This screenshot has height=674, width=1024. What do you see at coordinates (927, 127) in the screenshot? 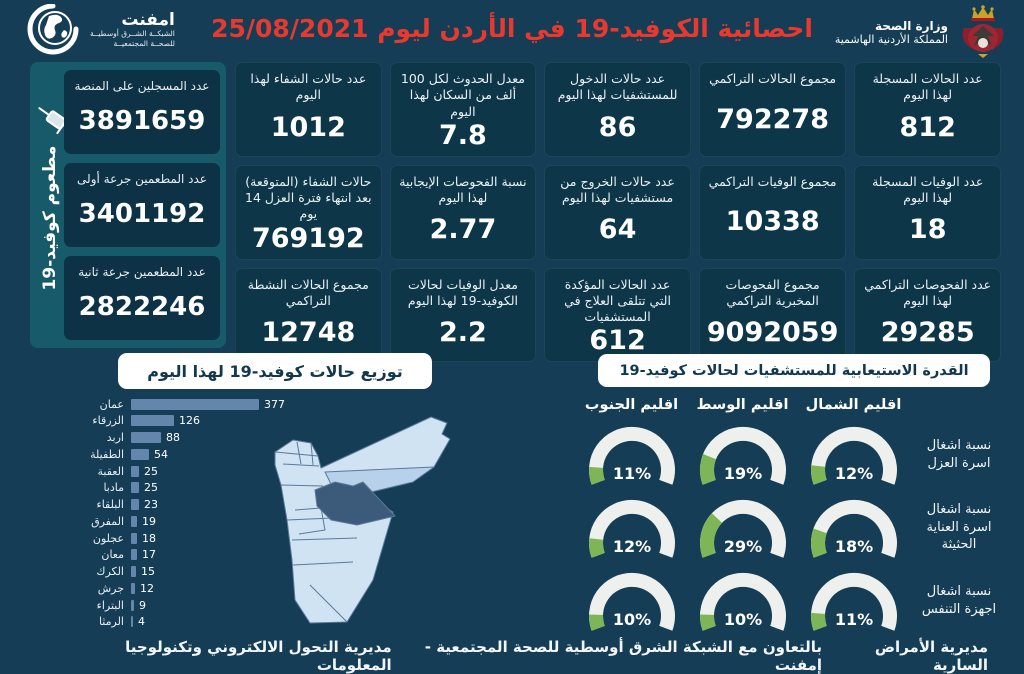
I see `stat-card-value: 812` at bounding box center [927, 127].